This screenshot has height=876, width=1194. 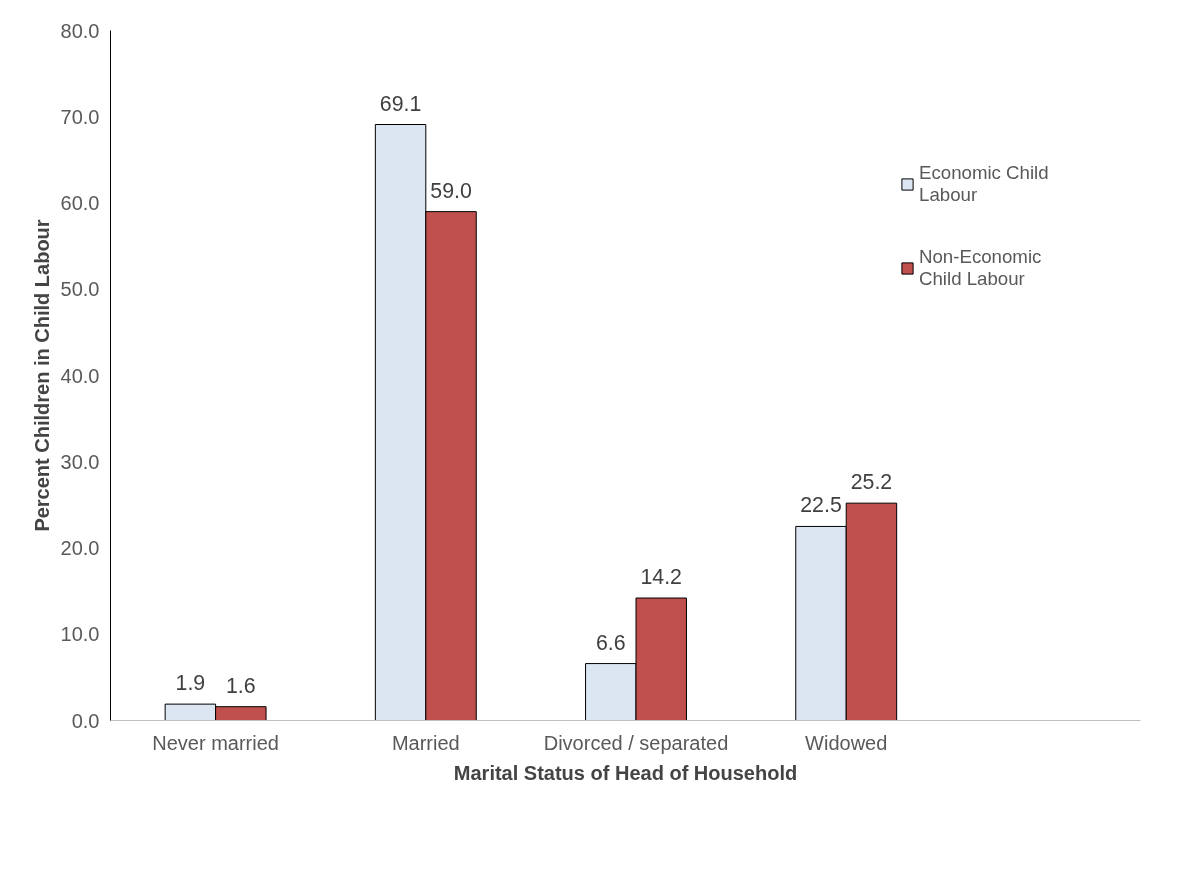 I want to click on data-label: 22.5, so click(x=821, y=505).